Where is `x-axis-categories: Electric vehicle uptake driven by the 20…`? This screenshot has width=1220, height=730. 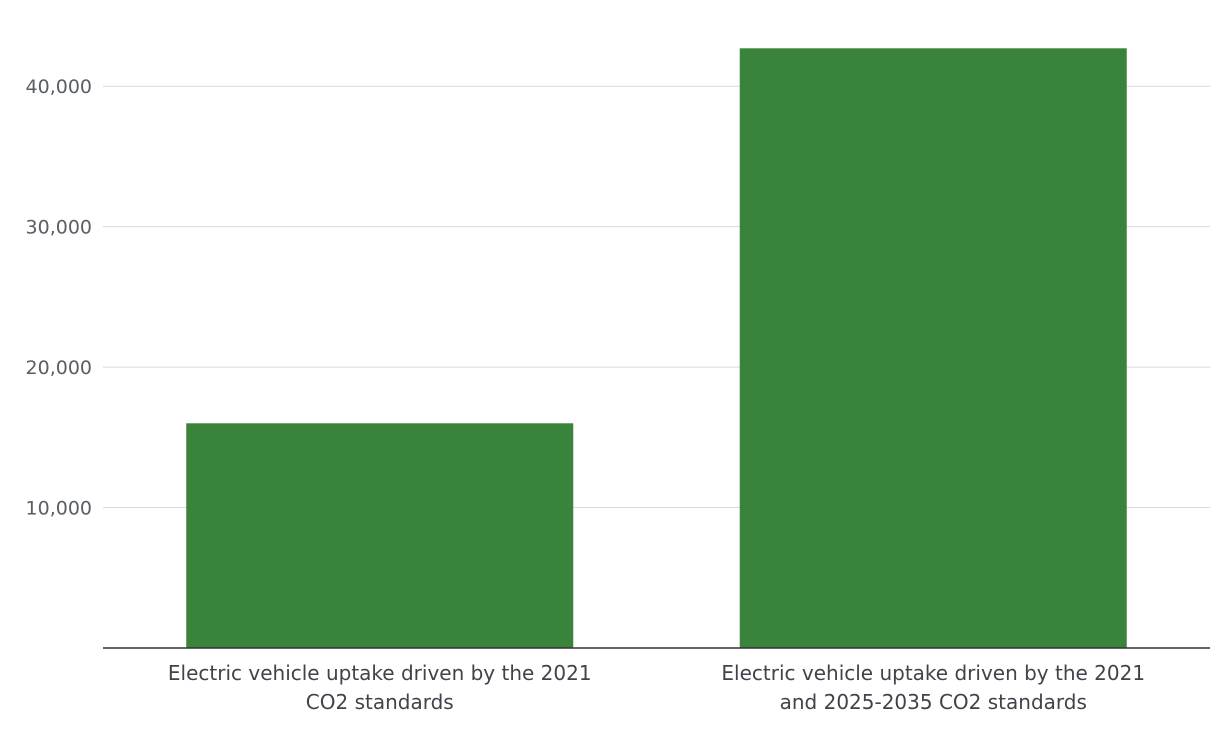 x-axis-categories: Electric vehicle uptake driven by the 20… is located at coordinates (656, 687).